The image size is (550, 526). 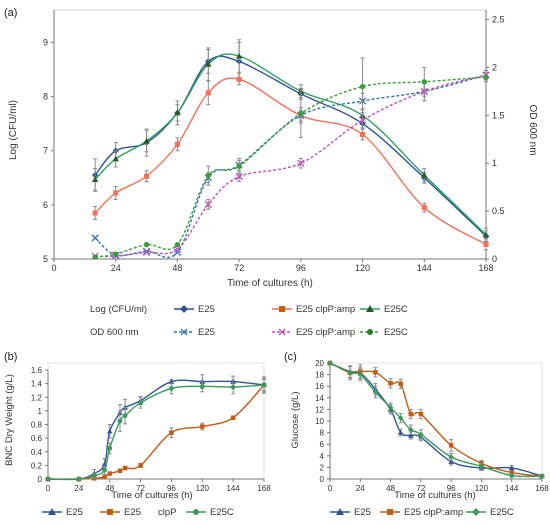 I want to click on legend-c-e25: E25, so click(x=362, y=512).